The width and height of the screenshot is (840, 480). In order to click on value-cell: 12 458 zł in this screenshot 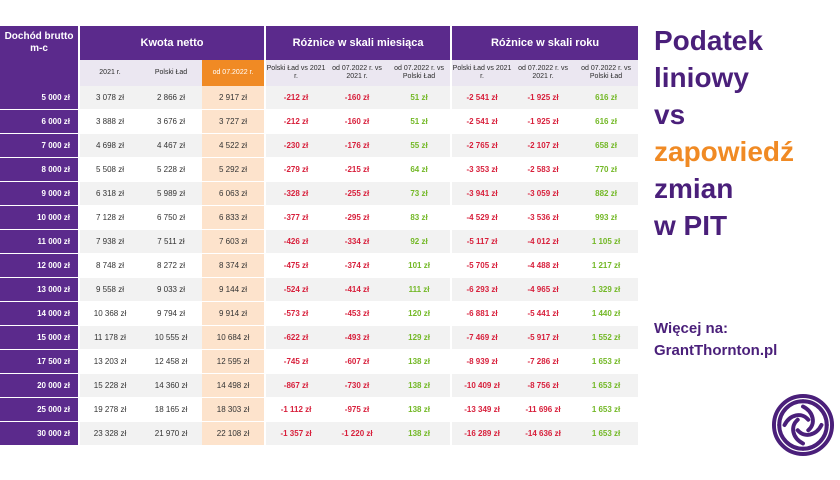, I will do `click(171, 362)`.